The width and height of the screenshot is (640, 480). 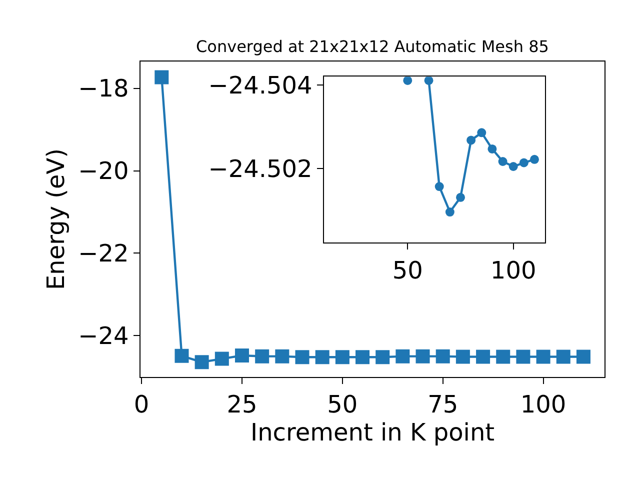 I want to click on x-tick-label: 0, so click(x=142, y=404).